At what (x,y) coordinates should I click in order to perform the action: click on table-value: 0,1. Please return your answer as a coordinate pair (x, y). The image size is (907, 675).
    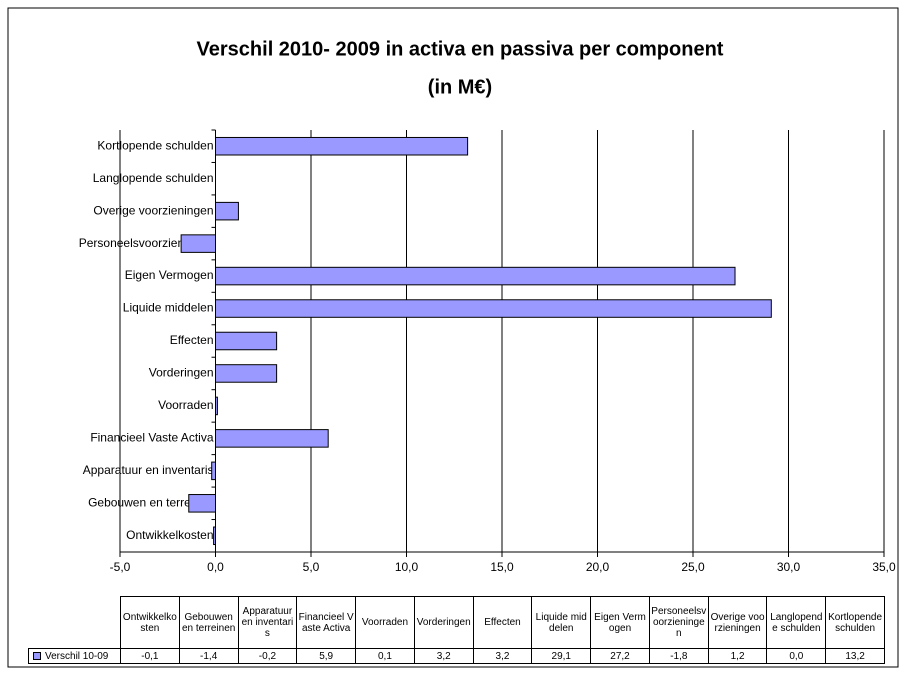
    Looking at the image, I should click on (385, 656).